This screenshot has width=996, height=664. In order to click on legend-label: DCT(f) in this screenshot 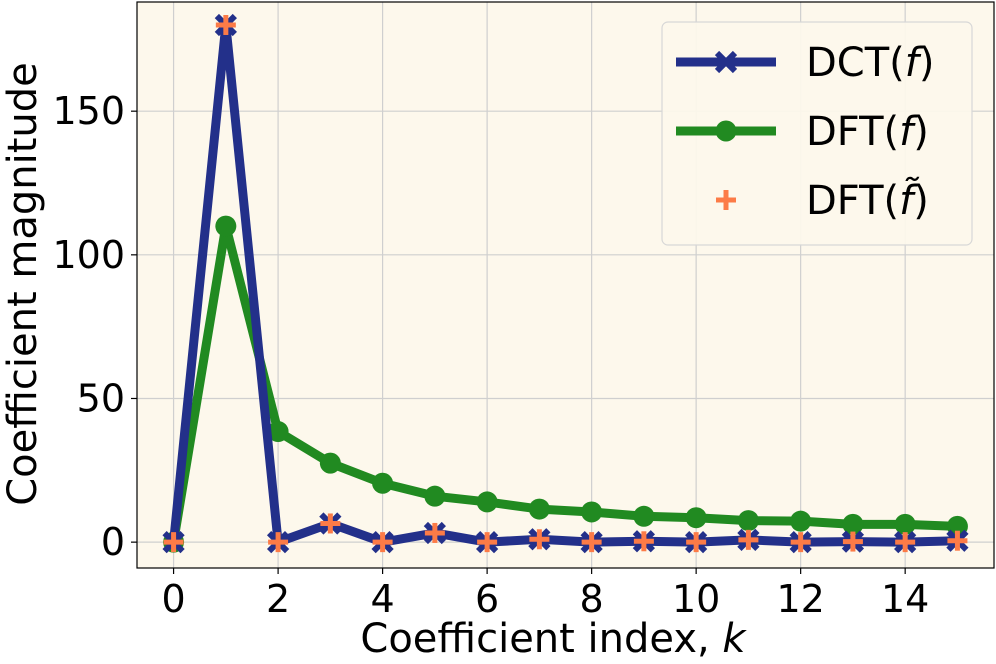, I will do `click(870, 63)`.